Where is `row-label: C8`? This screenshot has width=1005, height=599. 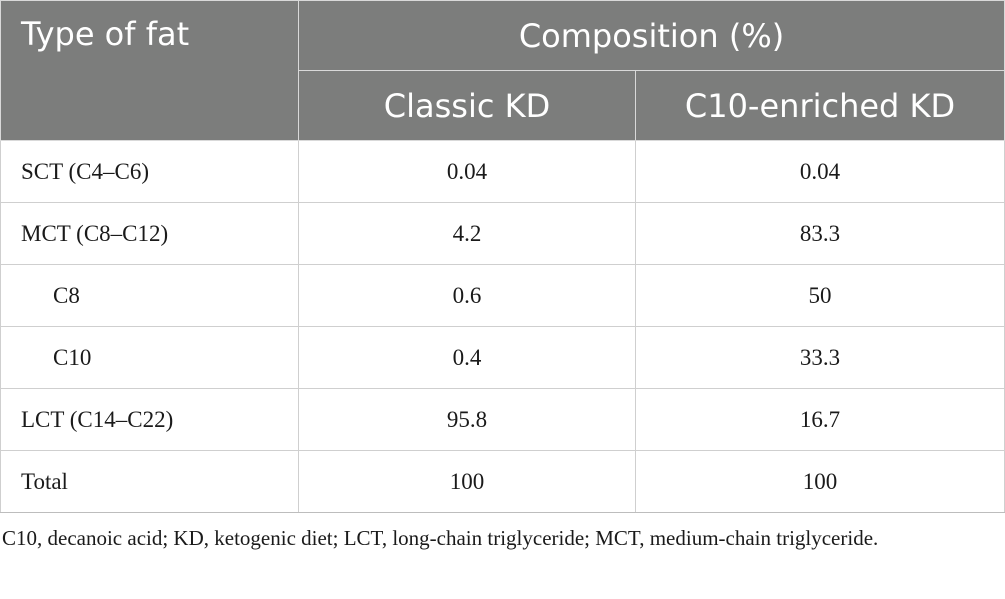
row-label: C8 is located at coordinates (149, 295).